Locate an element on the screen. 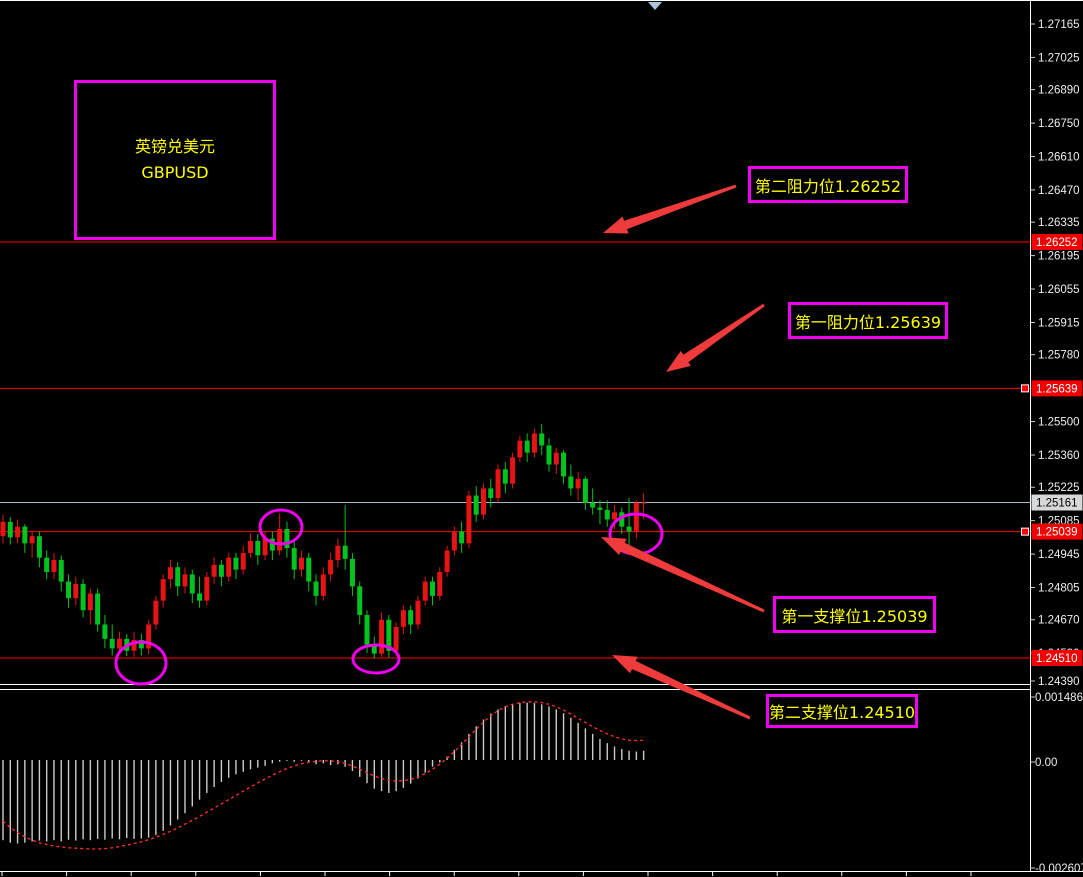 The image size is (1083, 877). level-price-tag-support-1: 1.25039 is located at coordinates (1057, 531).